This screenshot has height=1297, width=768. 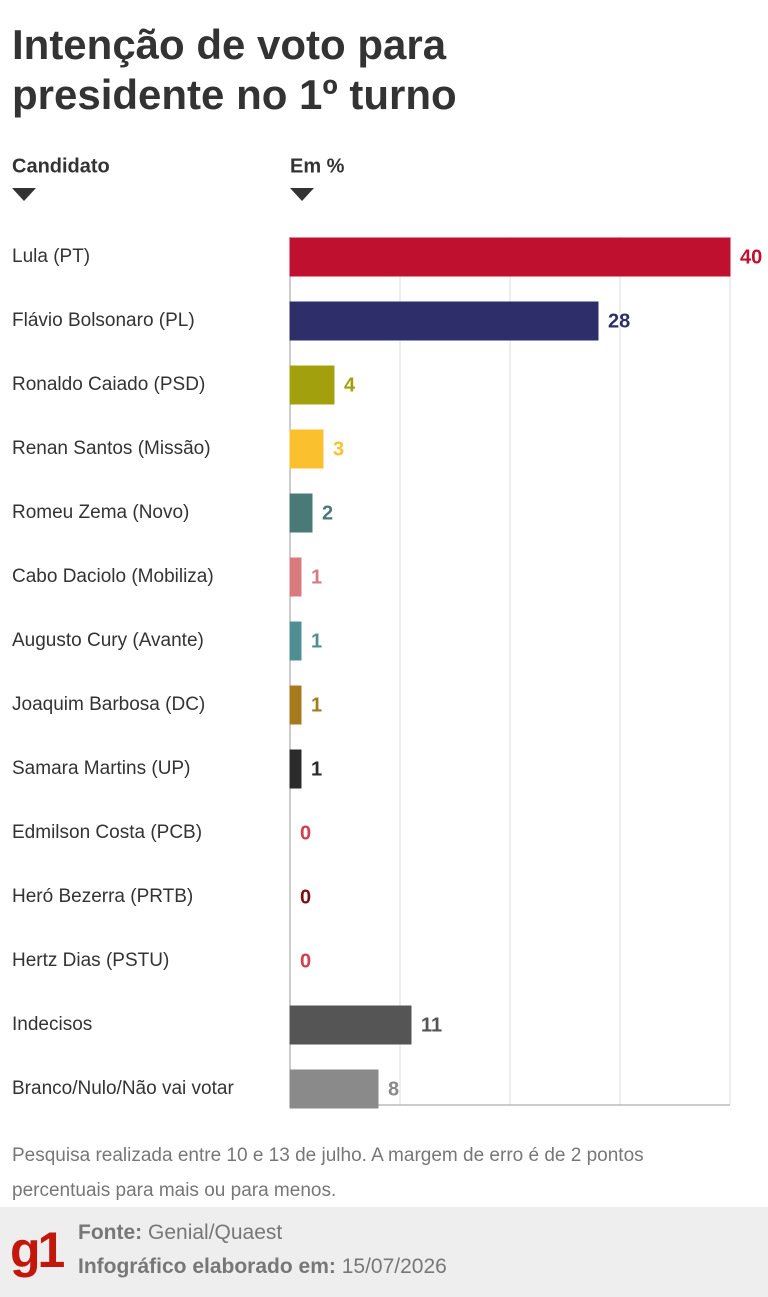 I want to click on category-label: Ronaldo Caiado (PSD), so click(x=108, y=384).